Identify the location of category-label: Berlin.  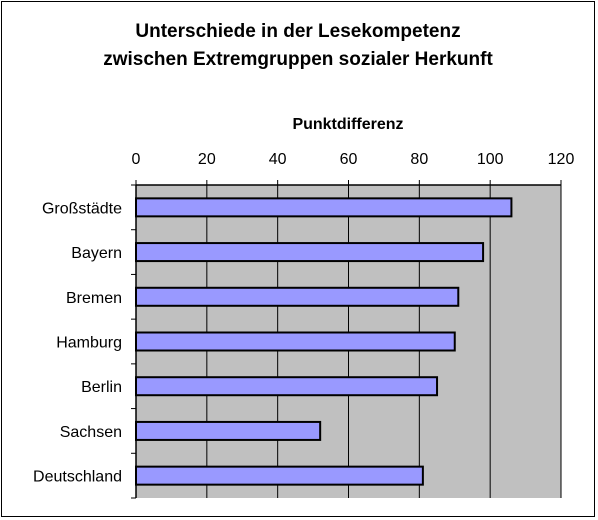
(101, 387).